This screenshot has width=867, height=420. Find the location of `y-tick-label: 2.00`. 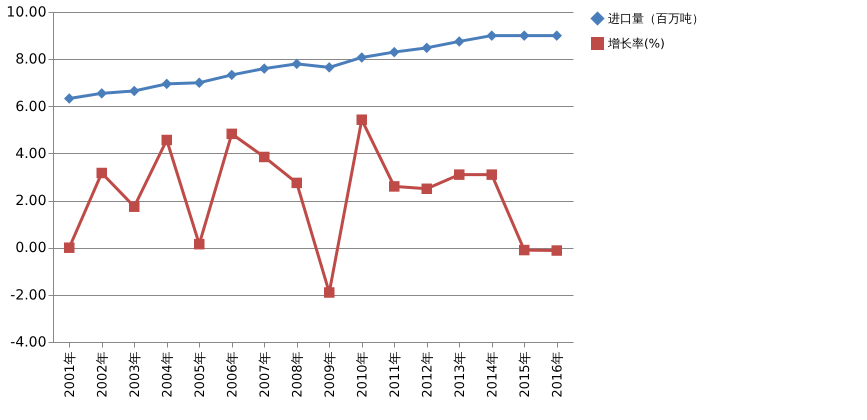

y-tick-label: 2.00 is located at coordinates (30, 201).